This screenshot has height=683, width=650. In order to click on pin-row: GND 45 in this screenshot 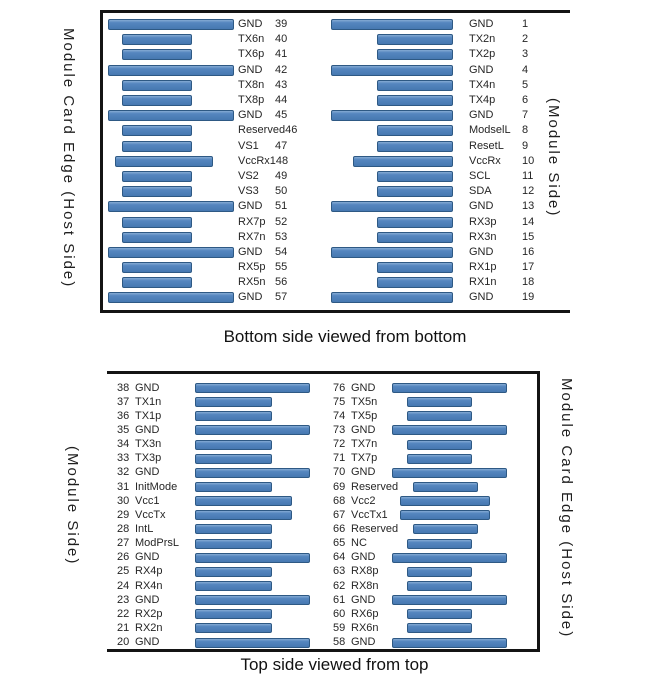, I will do `click(210, 115)`.